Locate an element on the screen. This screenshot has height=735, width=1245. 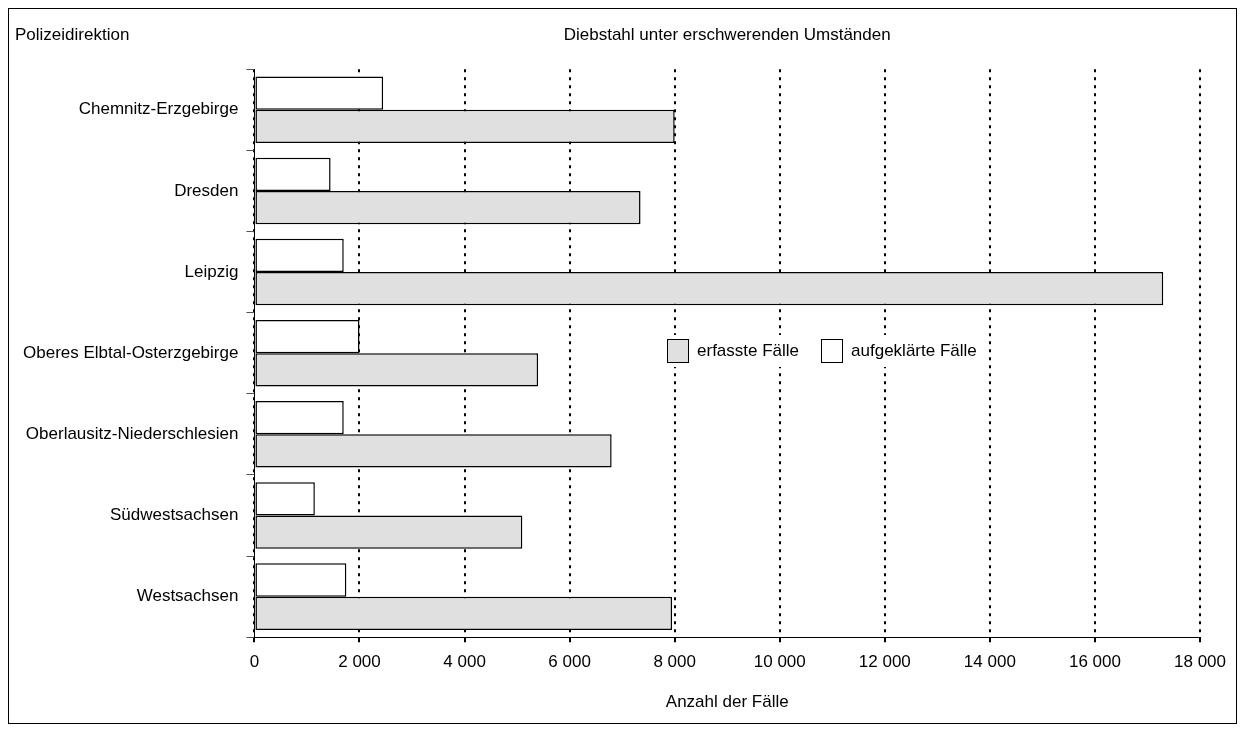
y-tick-label: Oberes Elbtal-Osterzgebirge is located at coordinates (130, 352).